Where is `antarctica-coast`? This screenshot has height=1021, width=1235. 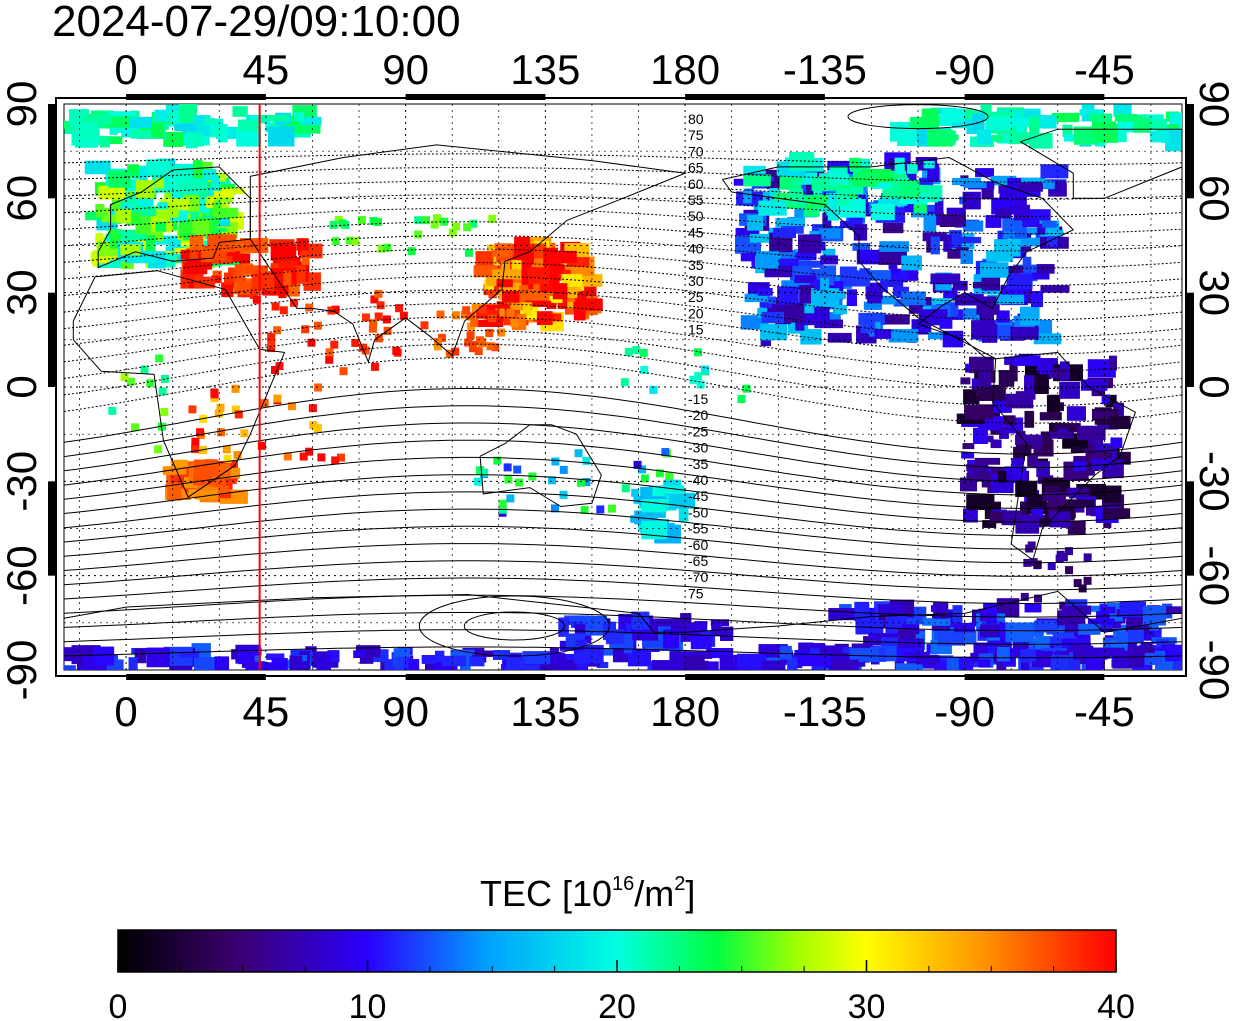 antarctica-coast is located at coordinates (375, 613).